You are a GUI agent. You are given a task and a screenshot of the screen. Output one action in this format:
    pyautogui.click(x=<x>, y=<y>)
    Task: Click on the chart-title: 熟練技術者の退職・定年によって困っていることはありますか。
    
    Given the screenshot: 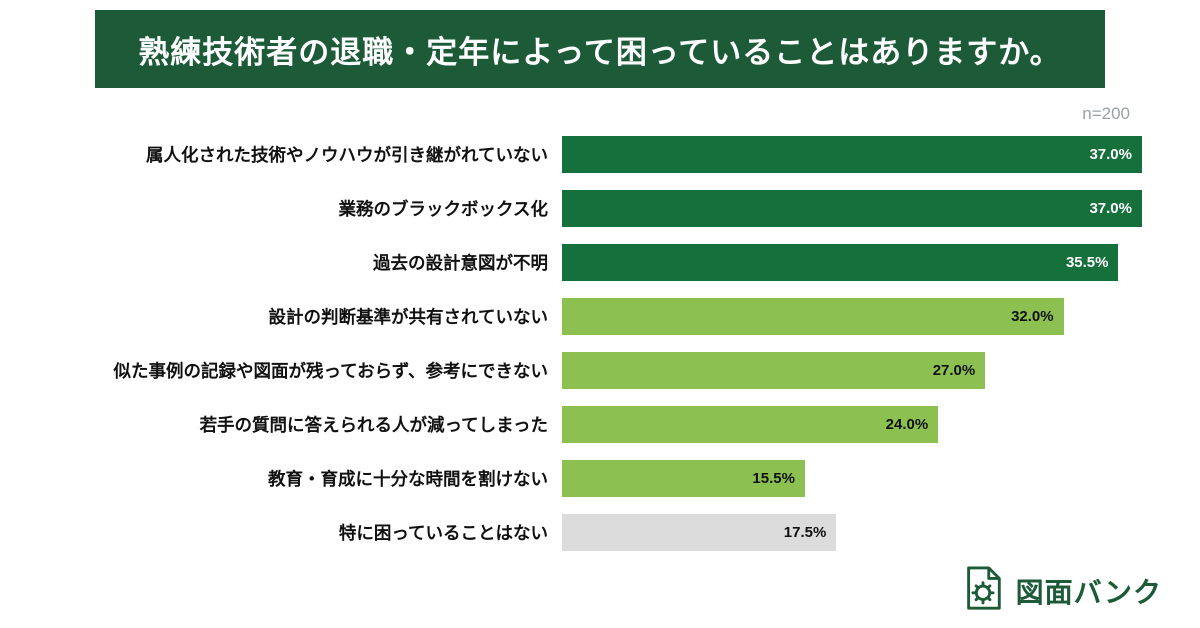 What is the action you would take?
    pyautogui.click(x=600, y=52)
    